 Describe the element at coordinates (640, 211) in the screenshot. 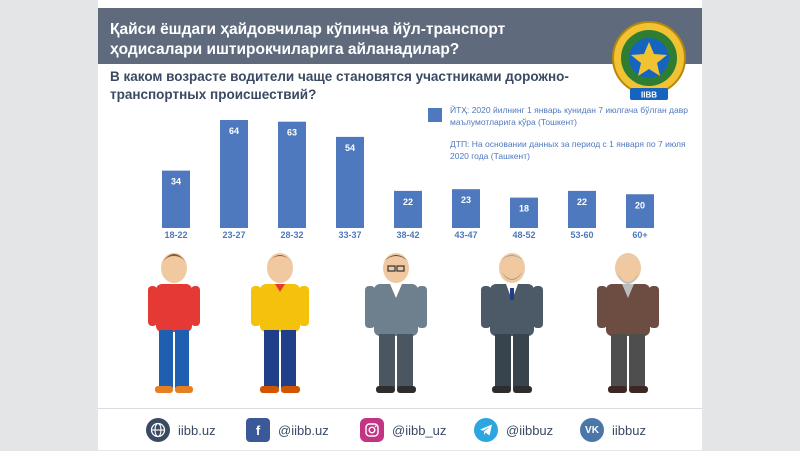

I see `bar-60+` at that location.